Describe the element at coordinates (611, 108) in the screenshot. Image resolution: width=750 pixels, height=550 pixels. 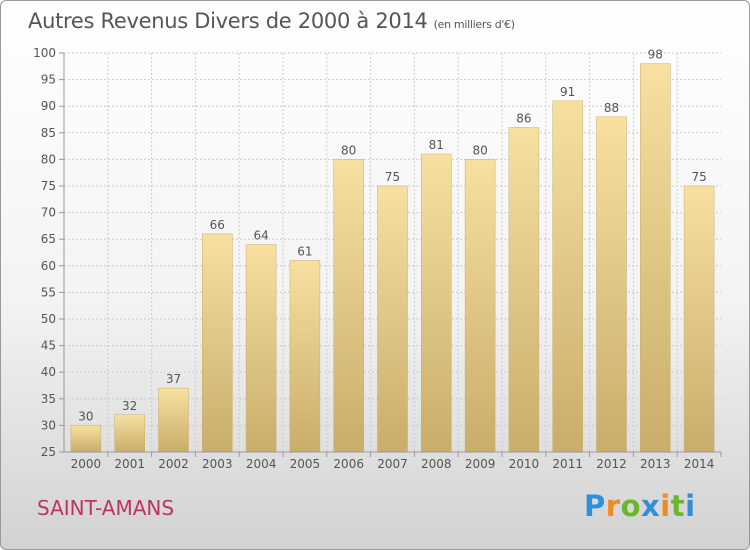
I see `value-label-2012: 88` at that location.